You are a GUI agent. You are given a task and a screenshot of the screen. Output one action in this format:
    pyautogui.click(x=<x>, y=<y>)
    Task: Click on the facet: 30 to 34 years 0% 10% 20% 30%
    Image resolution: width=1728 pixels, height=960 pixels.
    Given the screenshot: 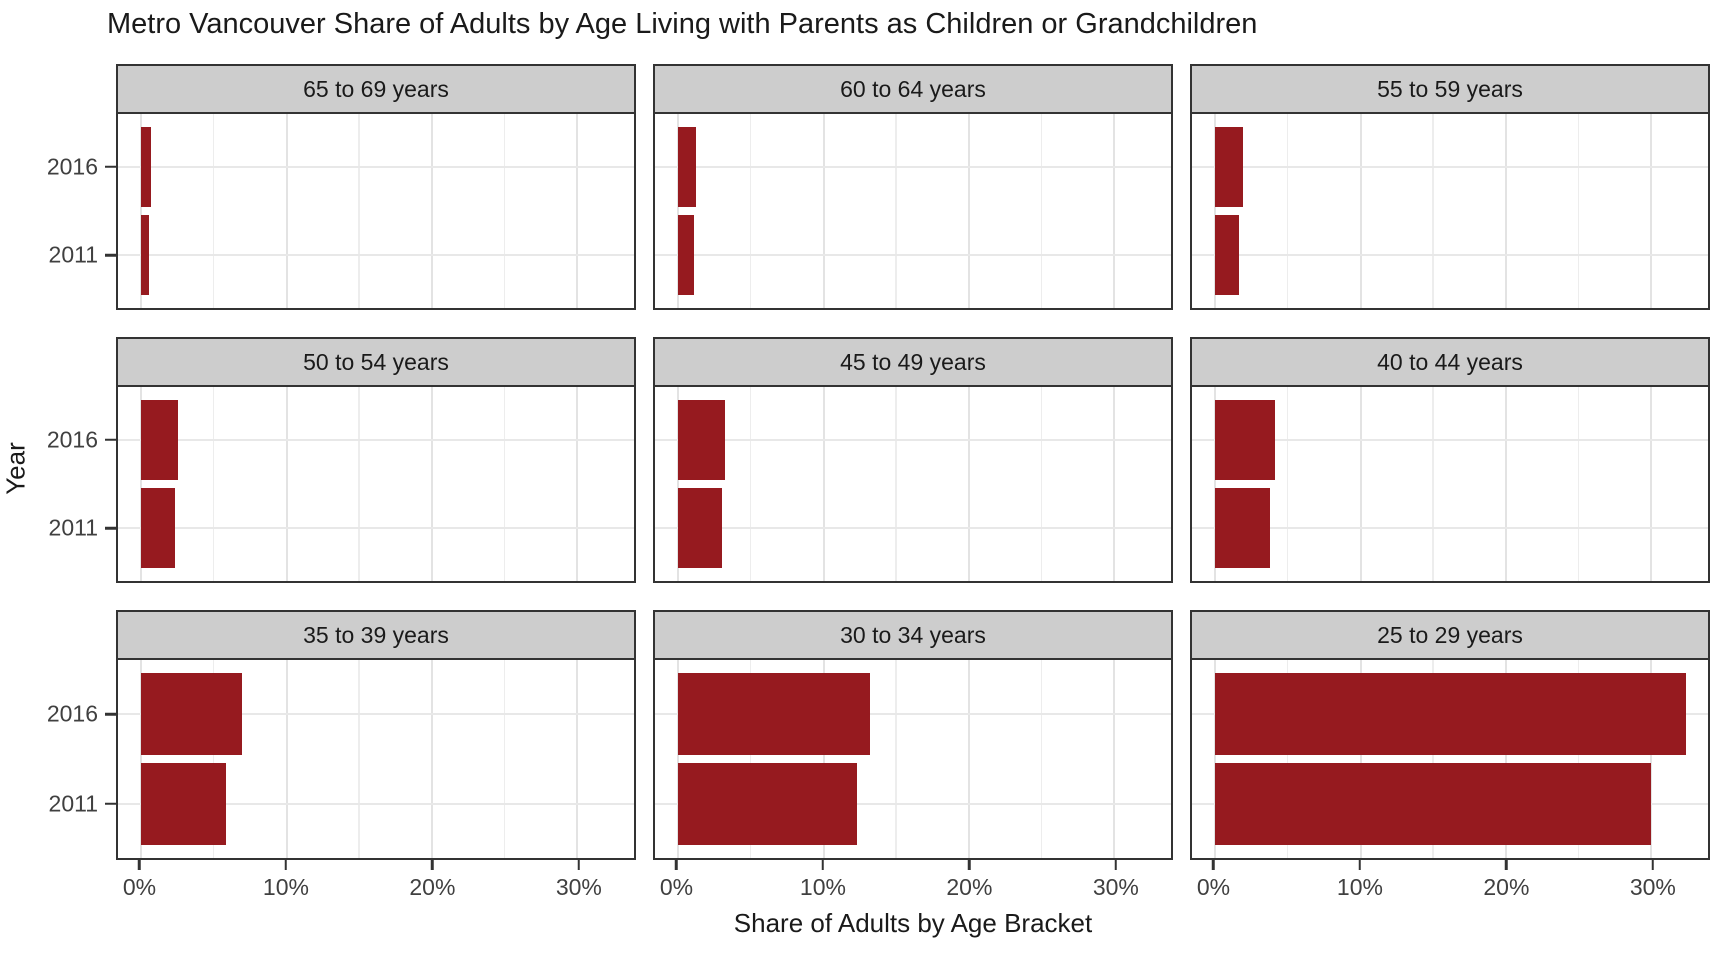 What is the action you would take?
    pyautogui.click(x=913, y=761)
    